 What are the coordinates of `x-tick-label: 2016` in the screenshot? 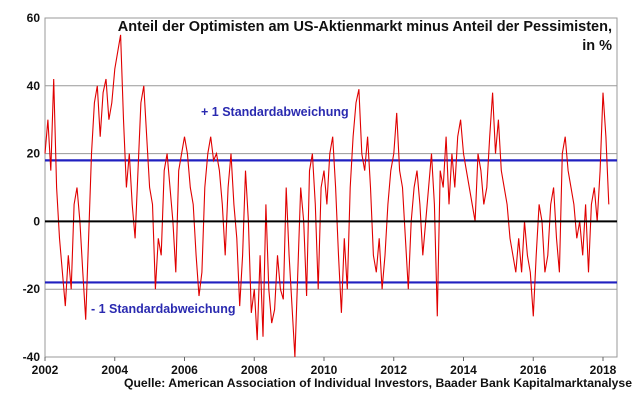 It's located at (533, 370).